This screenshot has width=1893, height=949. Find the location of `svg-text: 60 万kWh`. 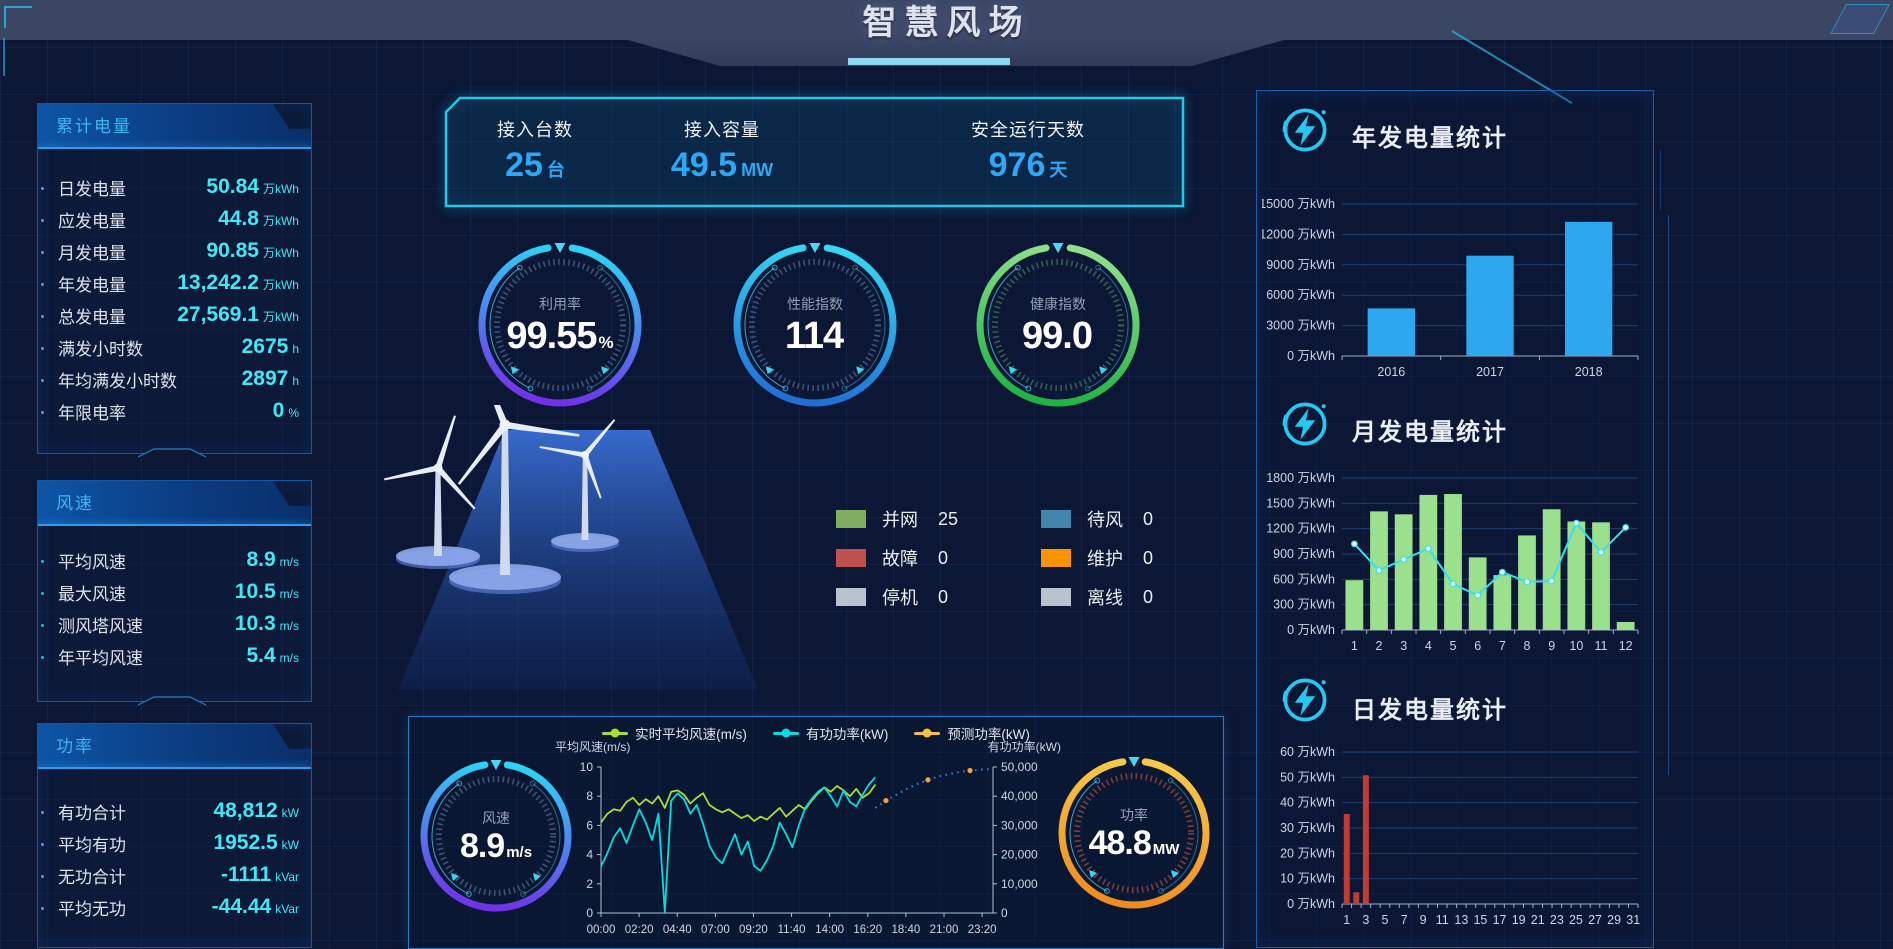

svg-text: 60 万kWh is located at coordinates (1307, 752).